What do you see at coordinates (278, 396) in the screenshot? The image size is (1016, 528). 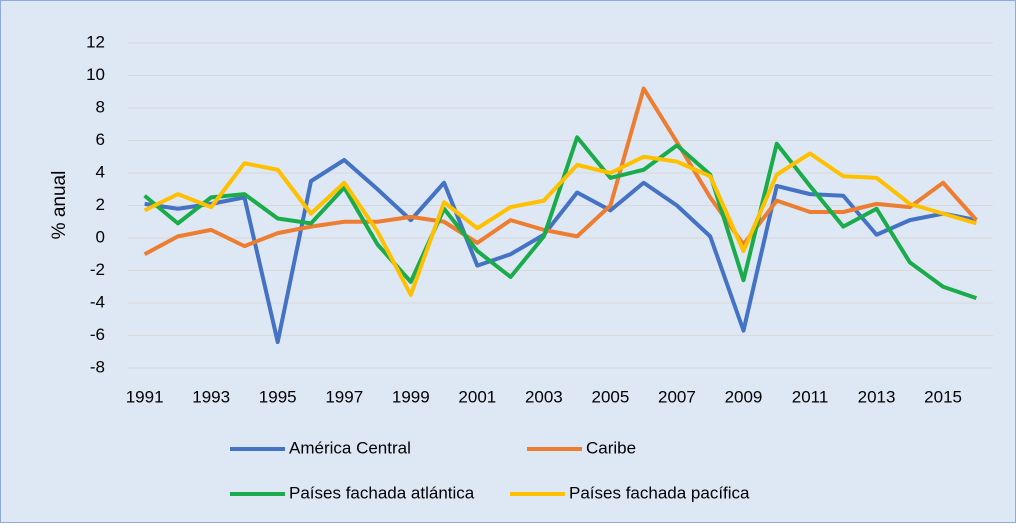 I see `x-tick-label: 1995` at bounding box center [278, 396].